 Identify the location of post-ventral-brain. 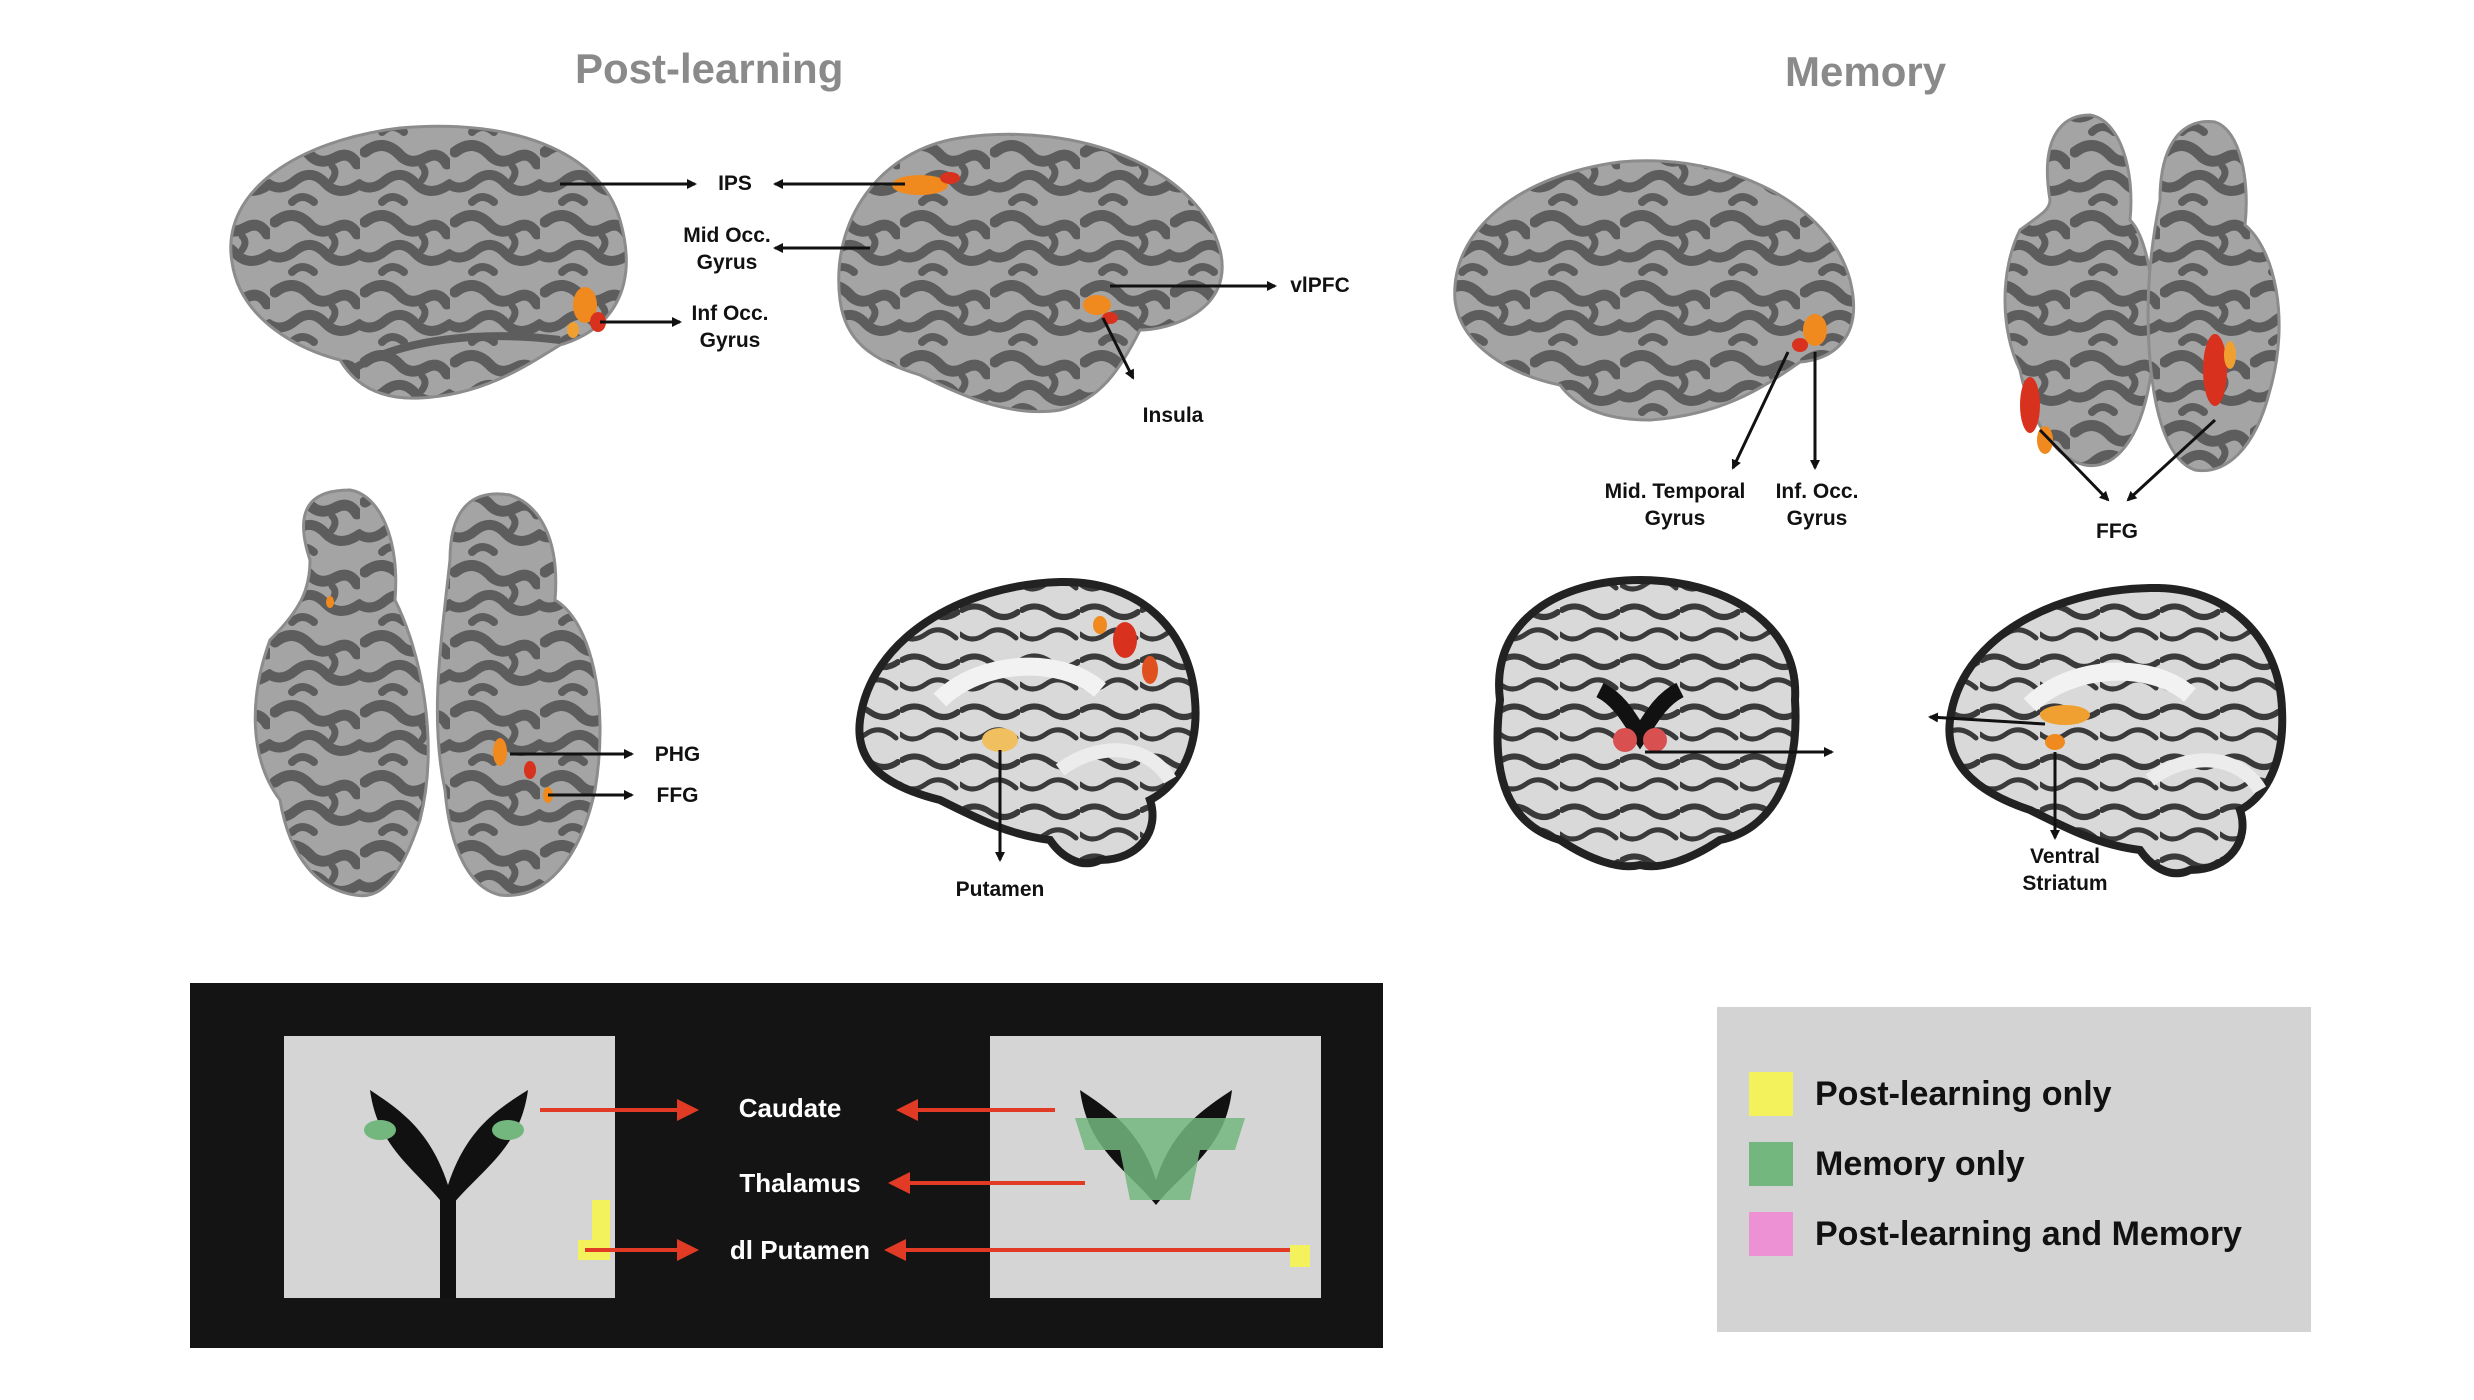
(427, 693).